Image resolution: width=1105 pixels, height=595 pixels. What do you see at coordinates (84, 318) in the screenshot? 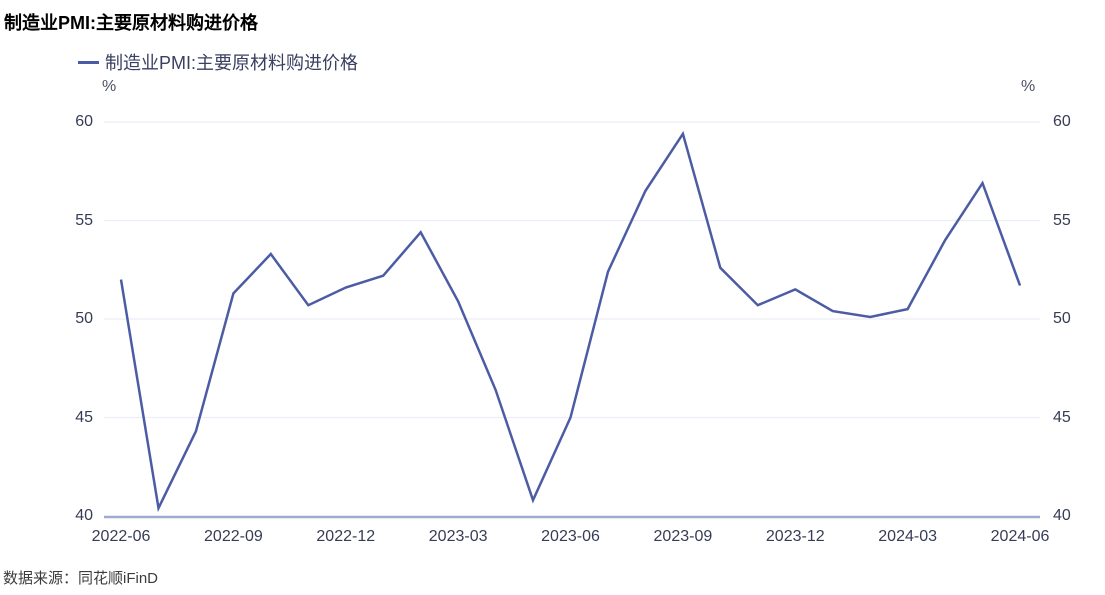
I see `y-axis-tick-label-left: 50` at bounding box center [84, 318].